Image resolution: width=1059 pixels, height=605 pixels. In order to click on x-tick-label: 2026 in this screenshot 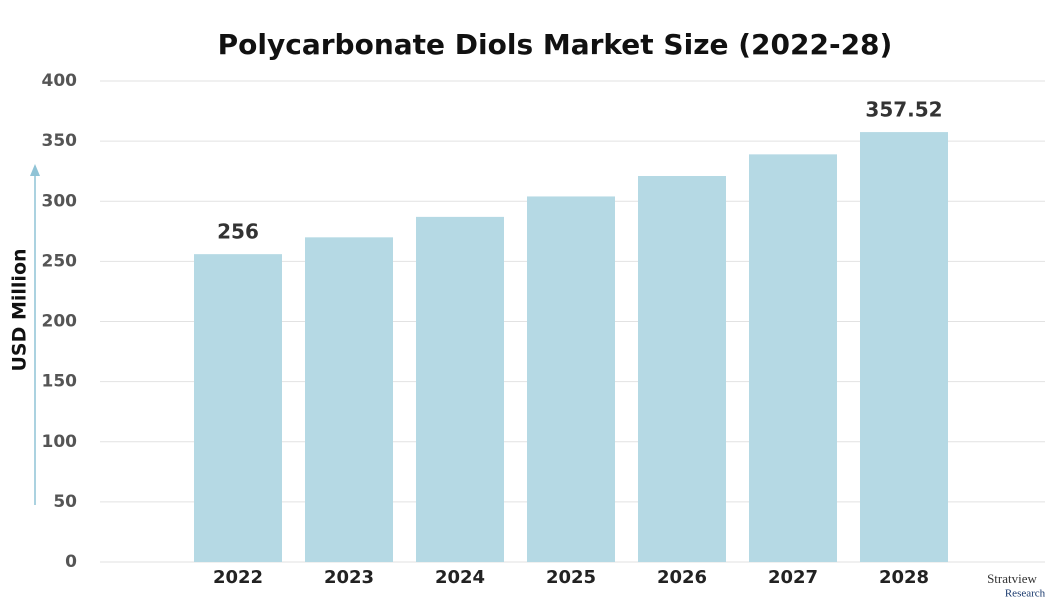, I will do `click(682, 577)`.